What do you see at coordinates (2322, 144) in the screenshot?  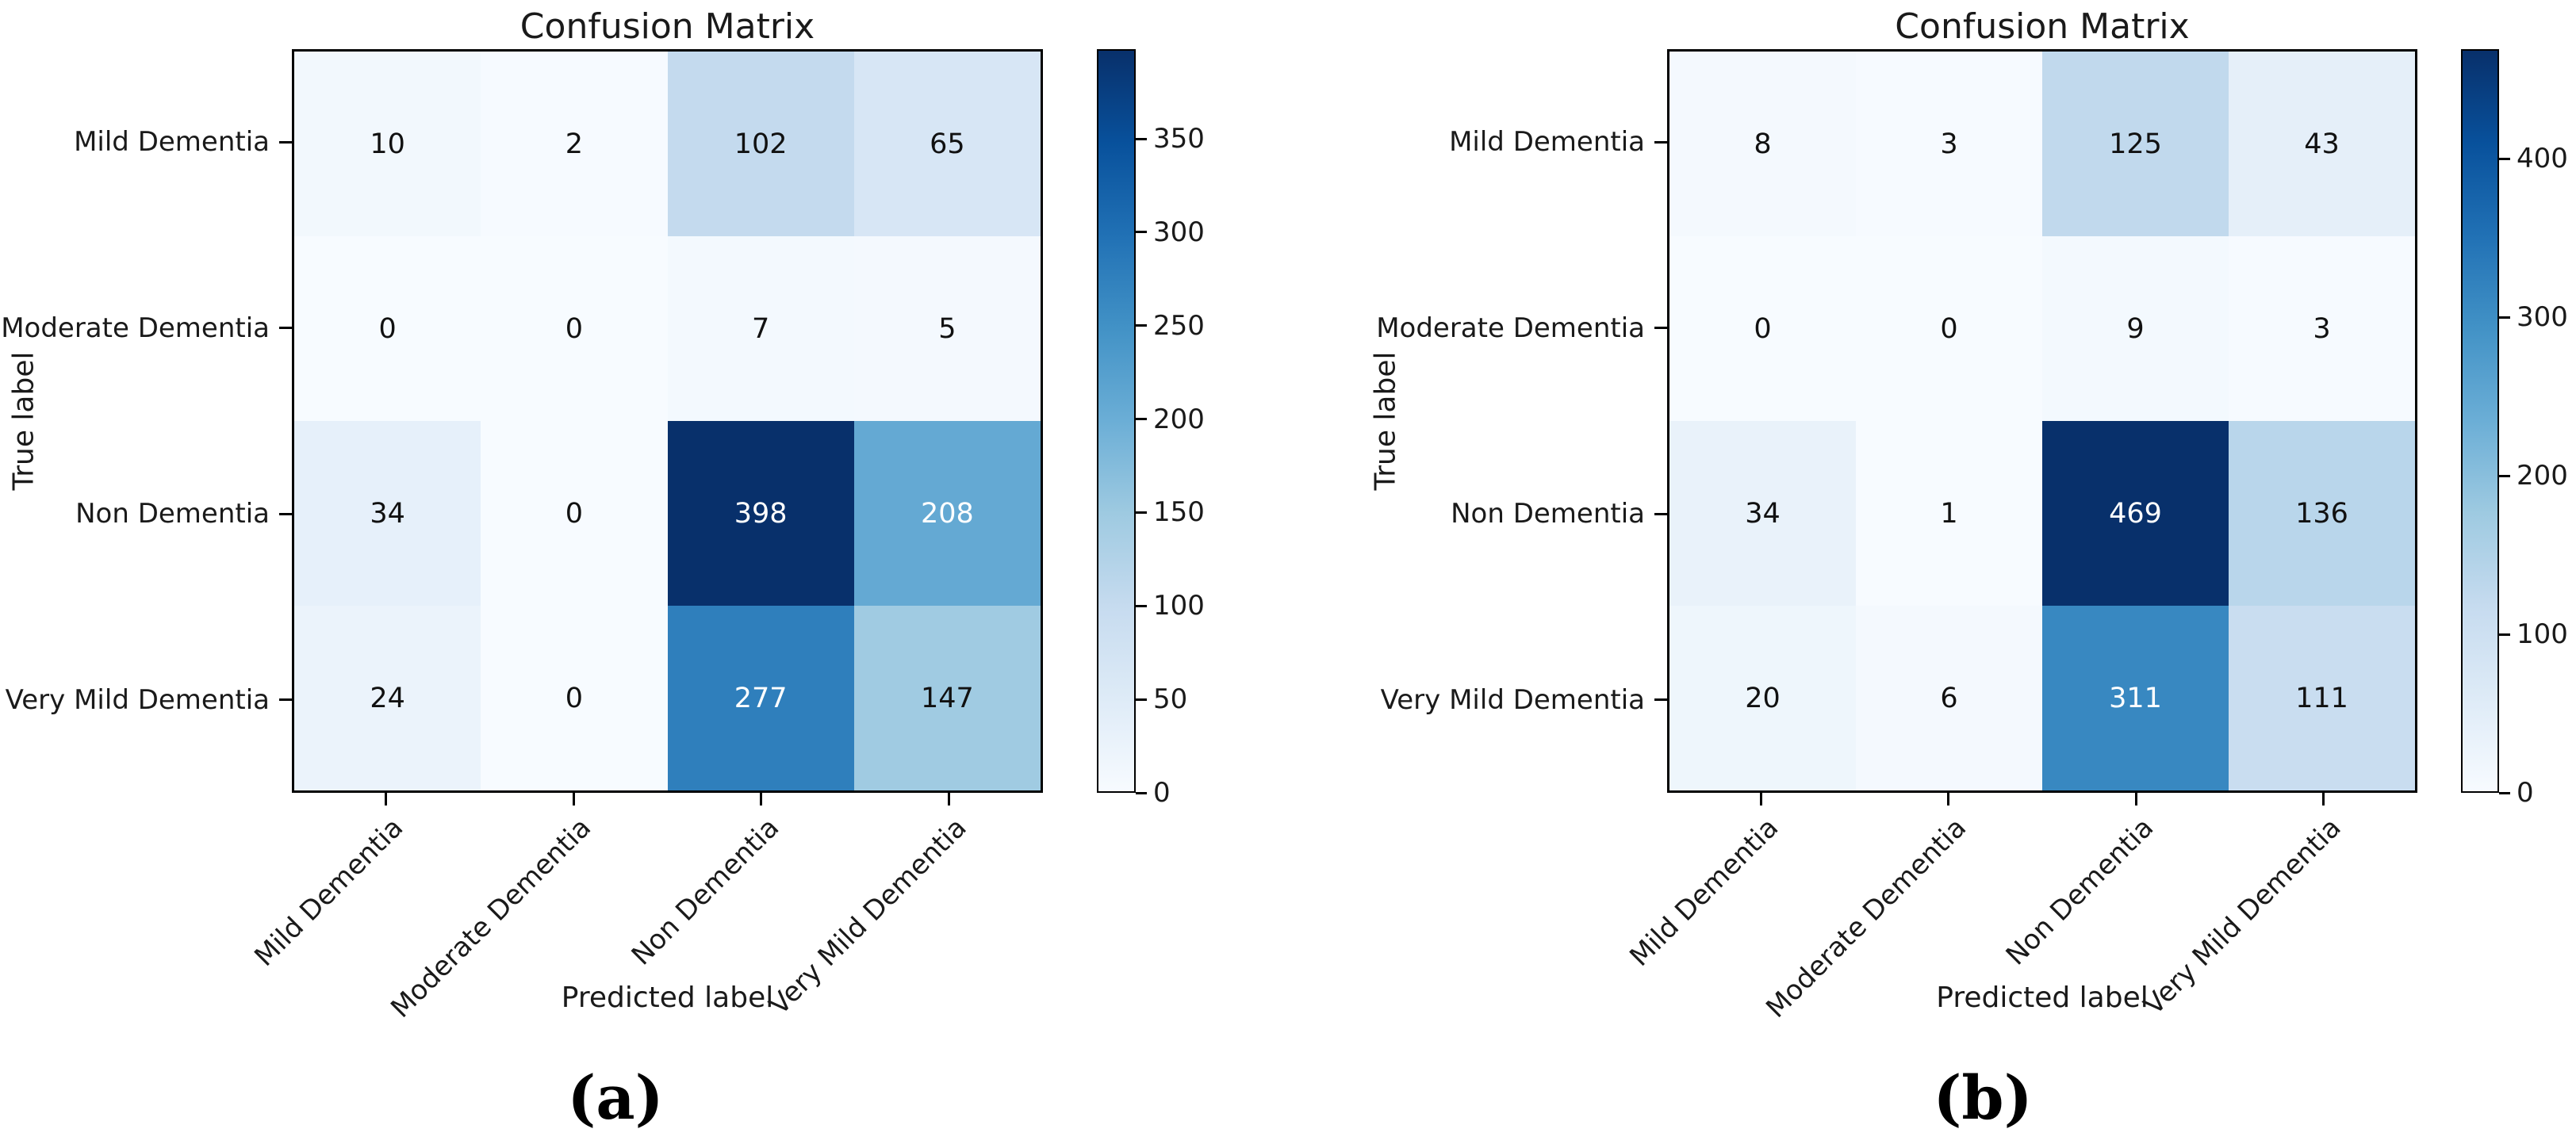 I see `heatmap-cell: 43` at bounding box center [2322, 144].